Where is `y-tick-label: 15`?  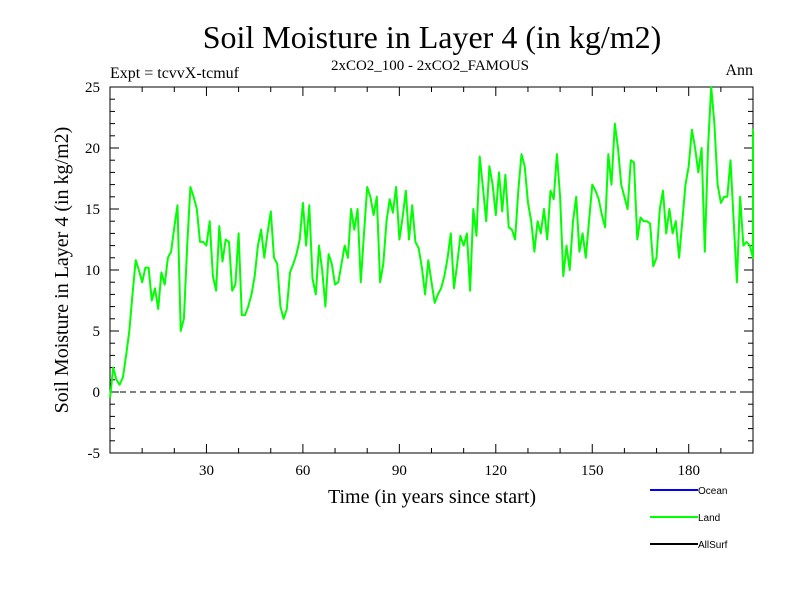
y-tick-label: 15 is located at coordinates (92, 210).